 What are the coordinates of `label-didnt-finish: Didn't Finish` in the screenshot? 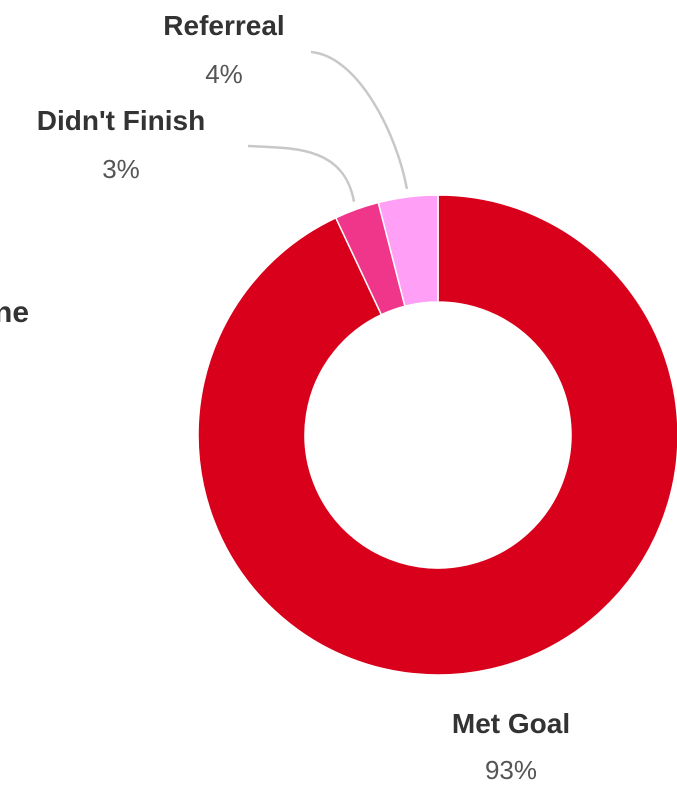 It's located at (121, 120).